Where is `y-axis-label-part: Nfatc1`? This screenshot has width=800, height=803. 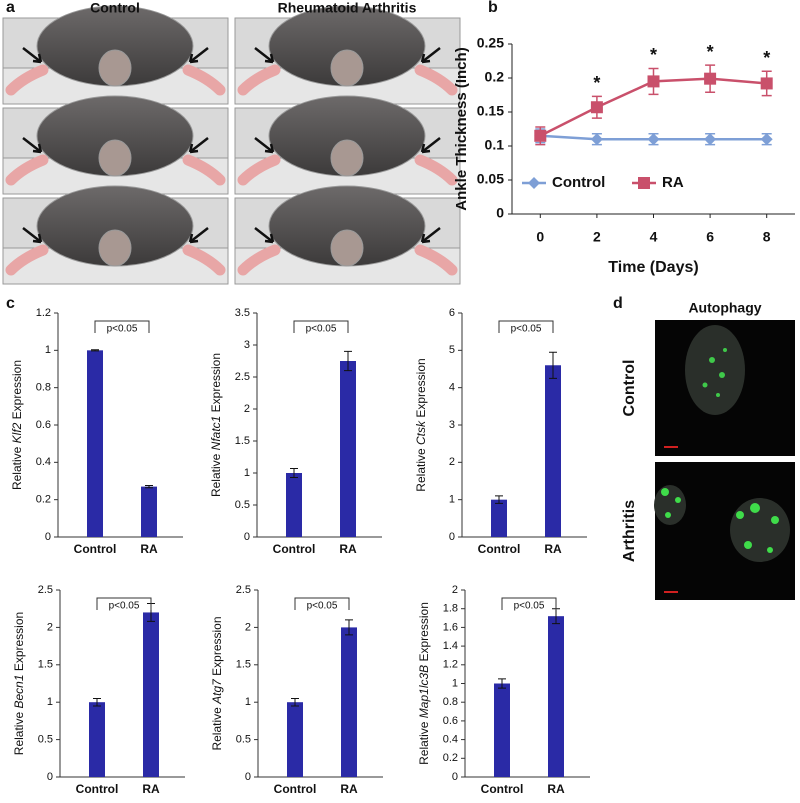 y-axis-label-part: Nfatc1 is located at coordinates (216, 433).